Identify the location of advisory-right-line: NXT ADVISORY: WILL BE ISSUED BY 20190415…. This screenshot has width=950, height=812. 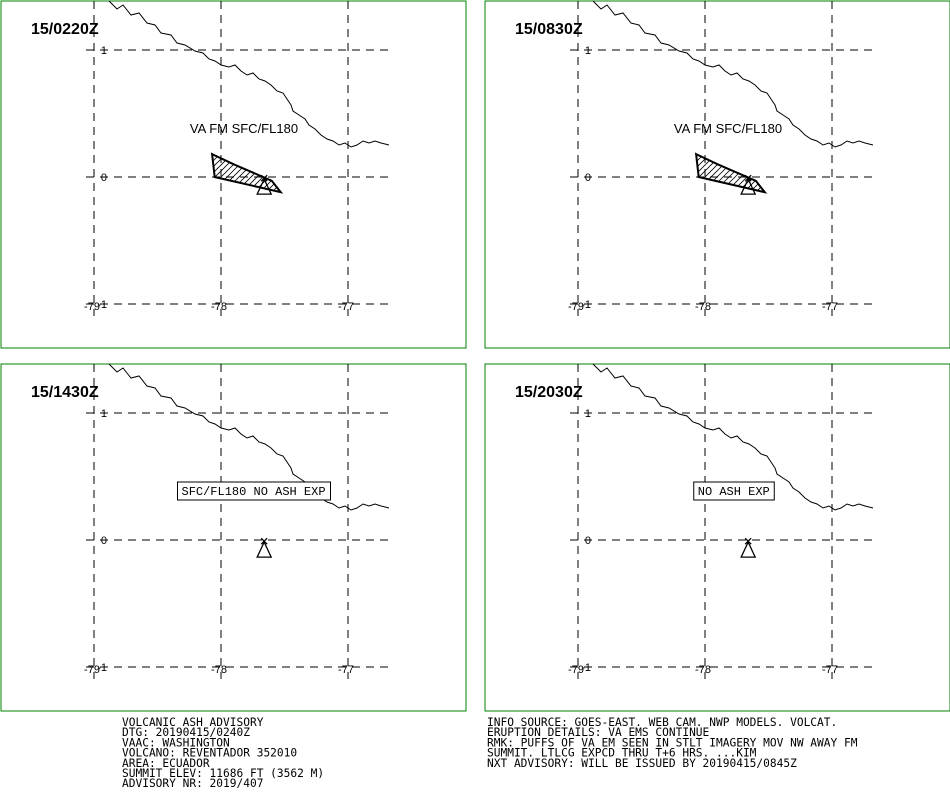
(642, 763).